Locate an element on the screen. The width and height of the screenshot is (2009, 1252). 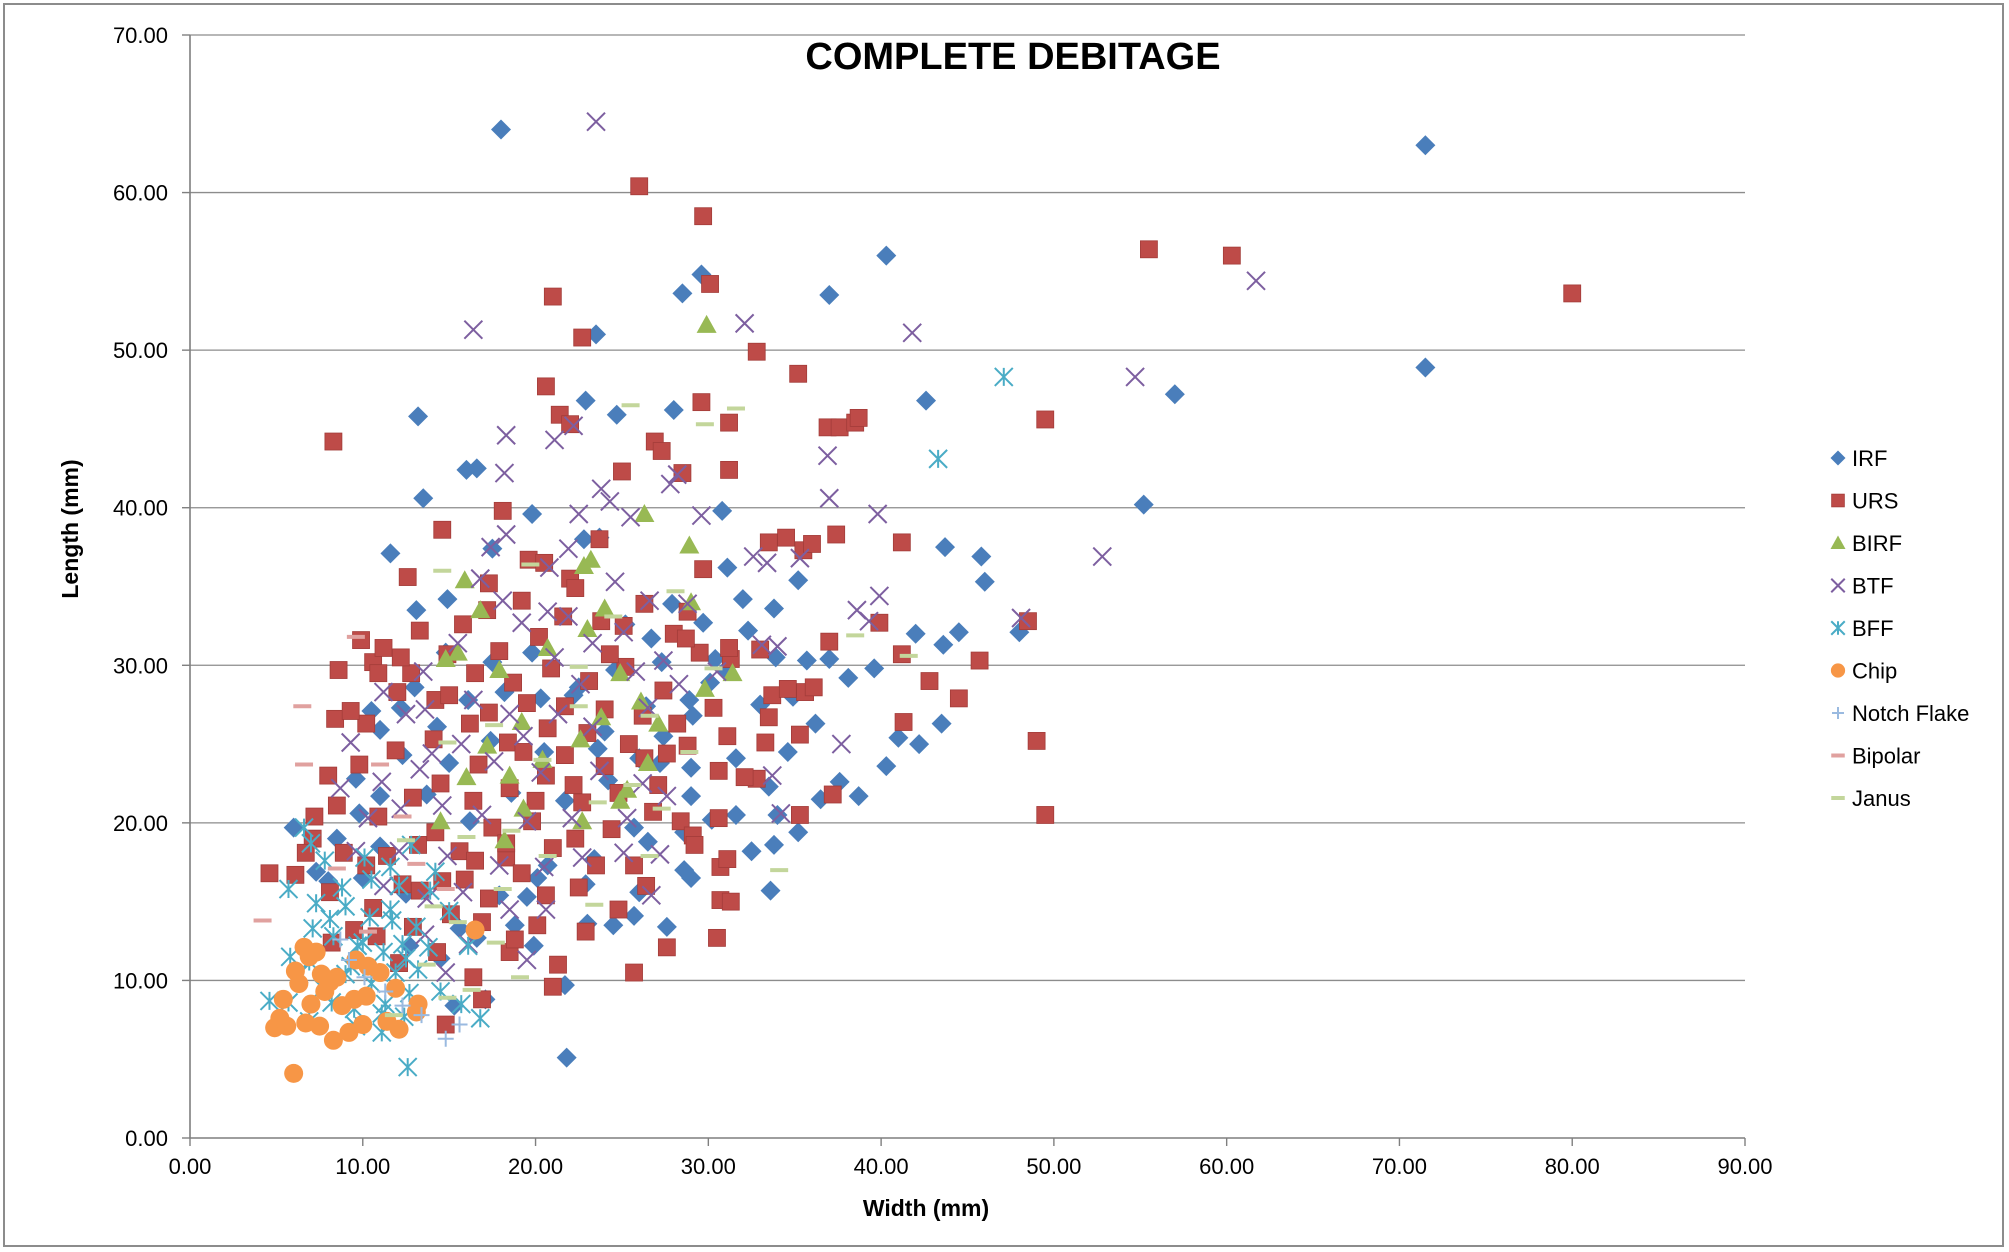
y-tick-label: 30.00 is located at coordinates (140, 665).